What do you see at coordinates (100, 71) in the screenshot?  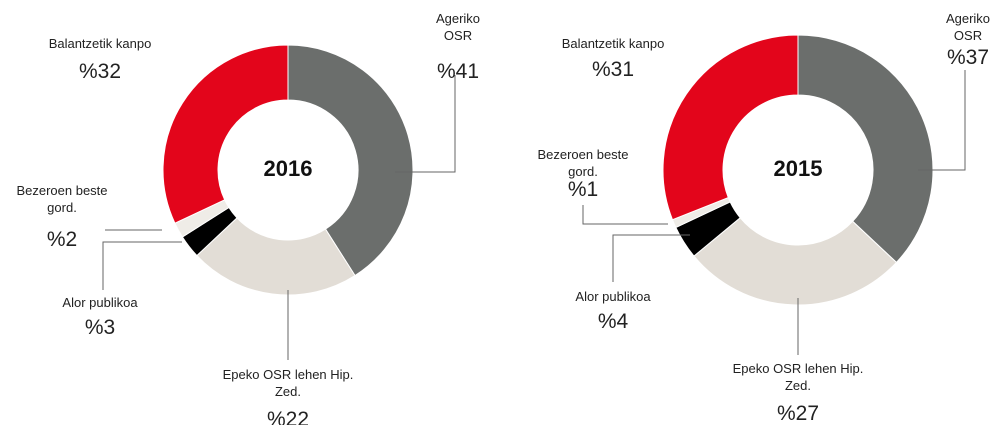 I see `value-label: %32` at bounding box center [100, 71].